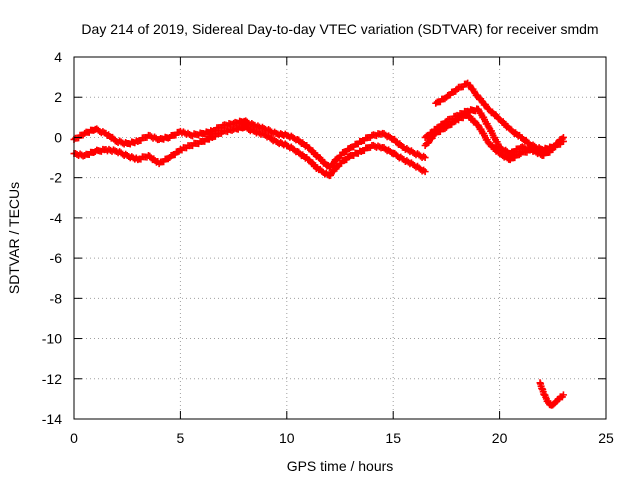 Image resolution: width=640 pixels, height=480 pixels. Describe the element at coordinates (52, 339) in the screenshot. I see `y-tick-label: -10` at that location.